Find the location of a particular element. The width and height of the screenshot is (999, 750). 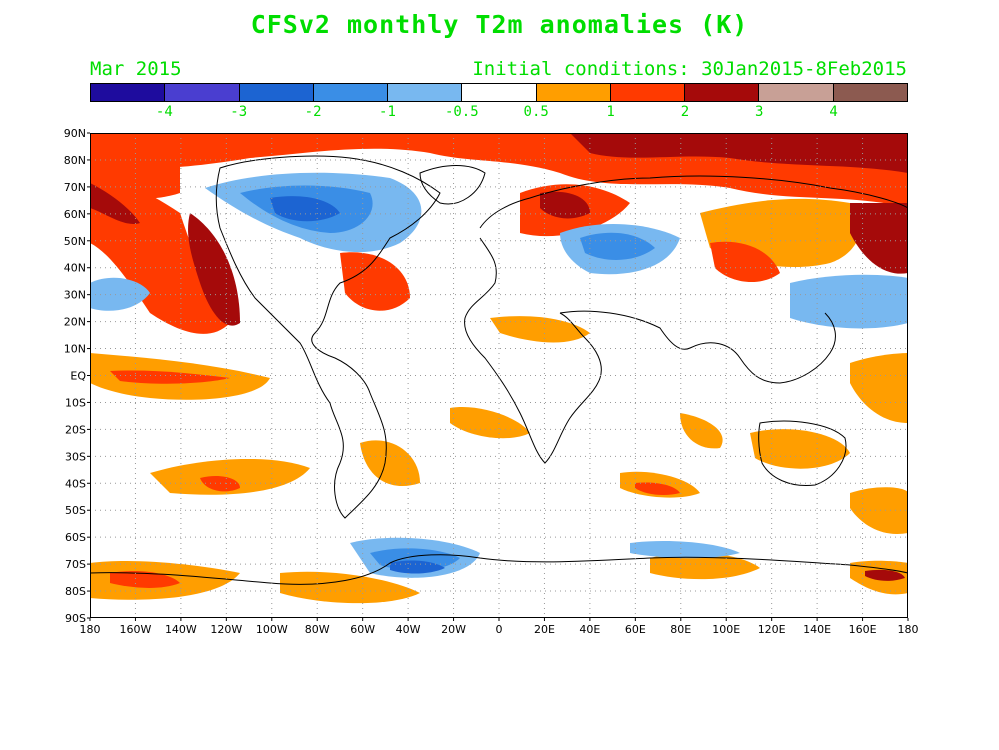

color-legend-tick-label: -1 is located at coordinates (387, 112).